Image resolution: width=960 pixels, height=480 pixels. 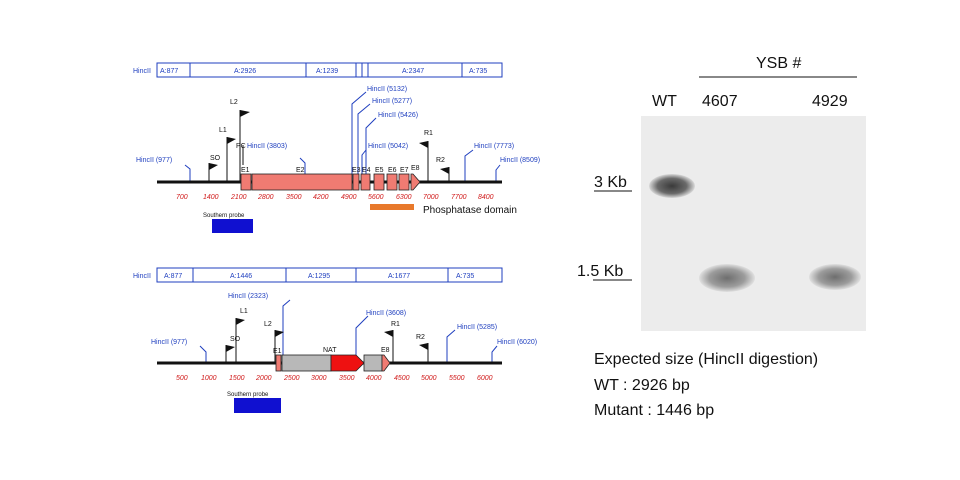 I want to click on top-primer-so: SO, so click(x=214, y=168).